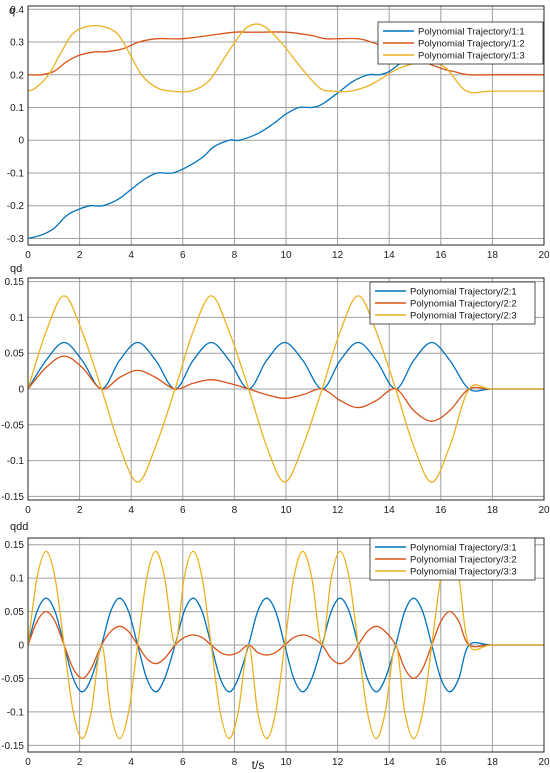 This screenshot has height=773, width=550. I want to click on legend-entry: Polynomial Trajectory/1:1, so click(471, 31).